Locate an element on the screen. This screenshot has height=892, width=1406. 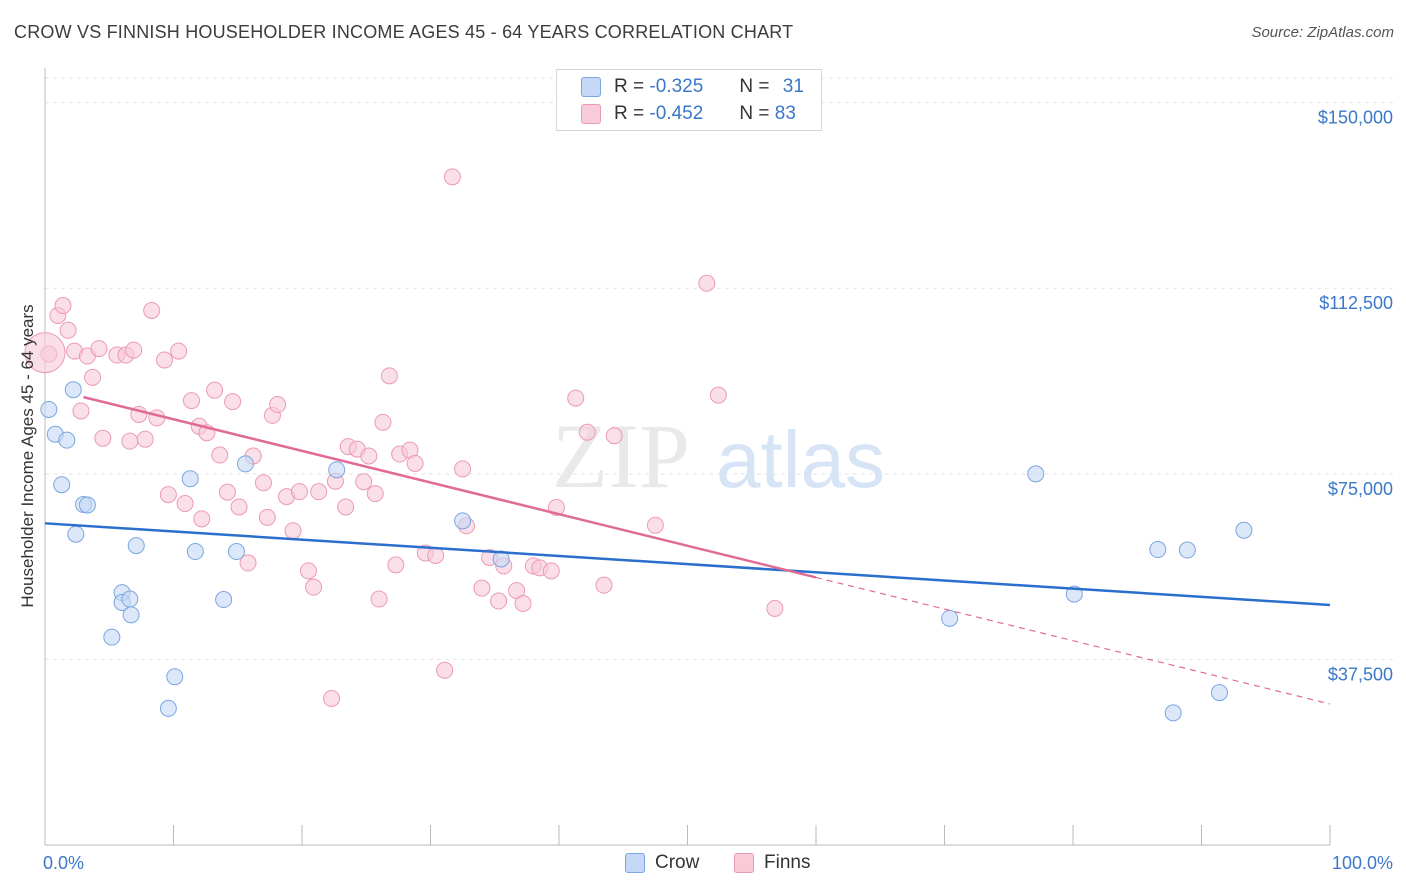
legend-r-value: -0.452 is located at coordinates (676, 113).